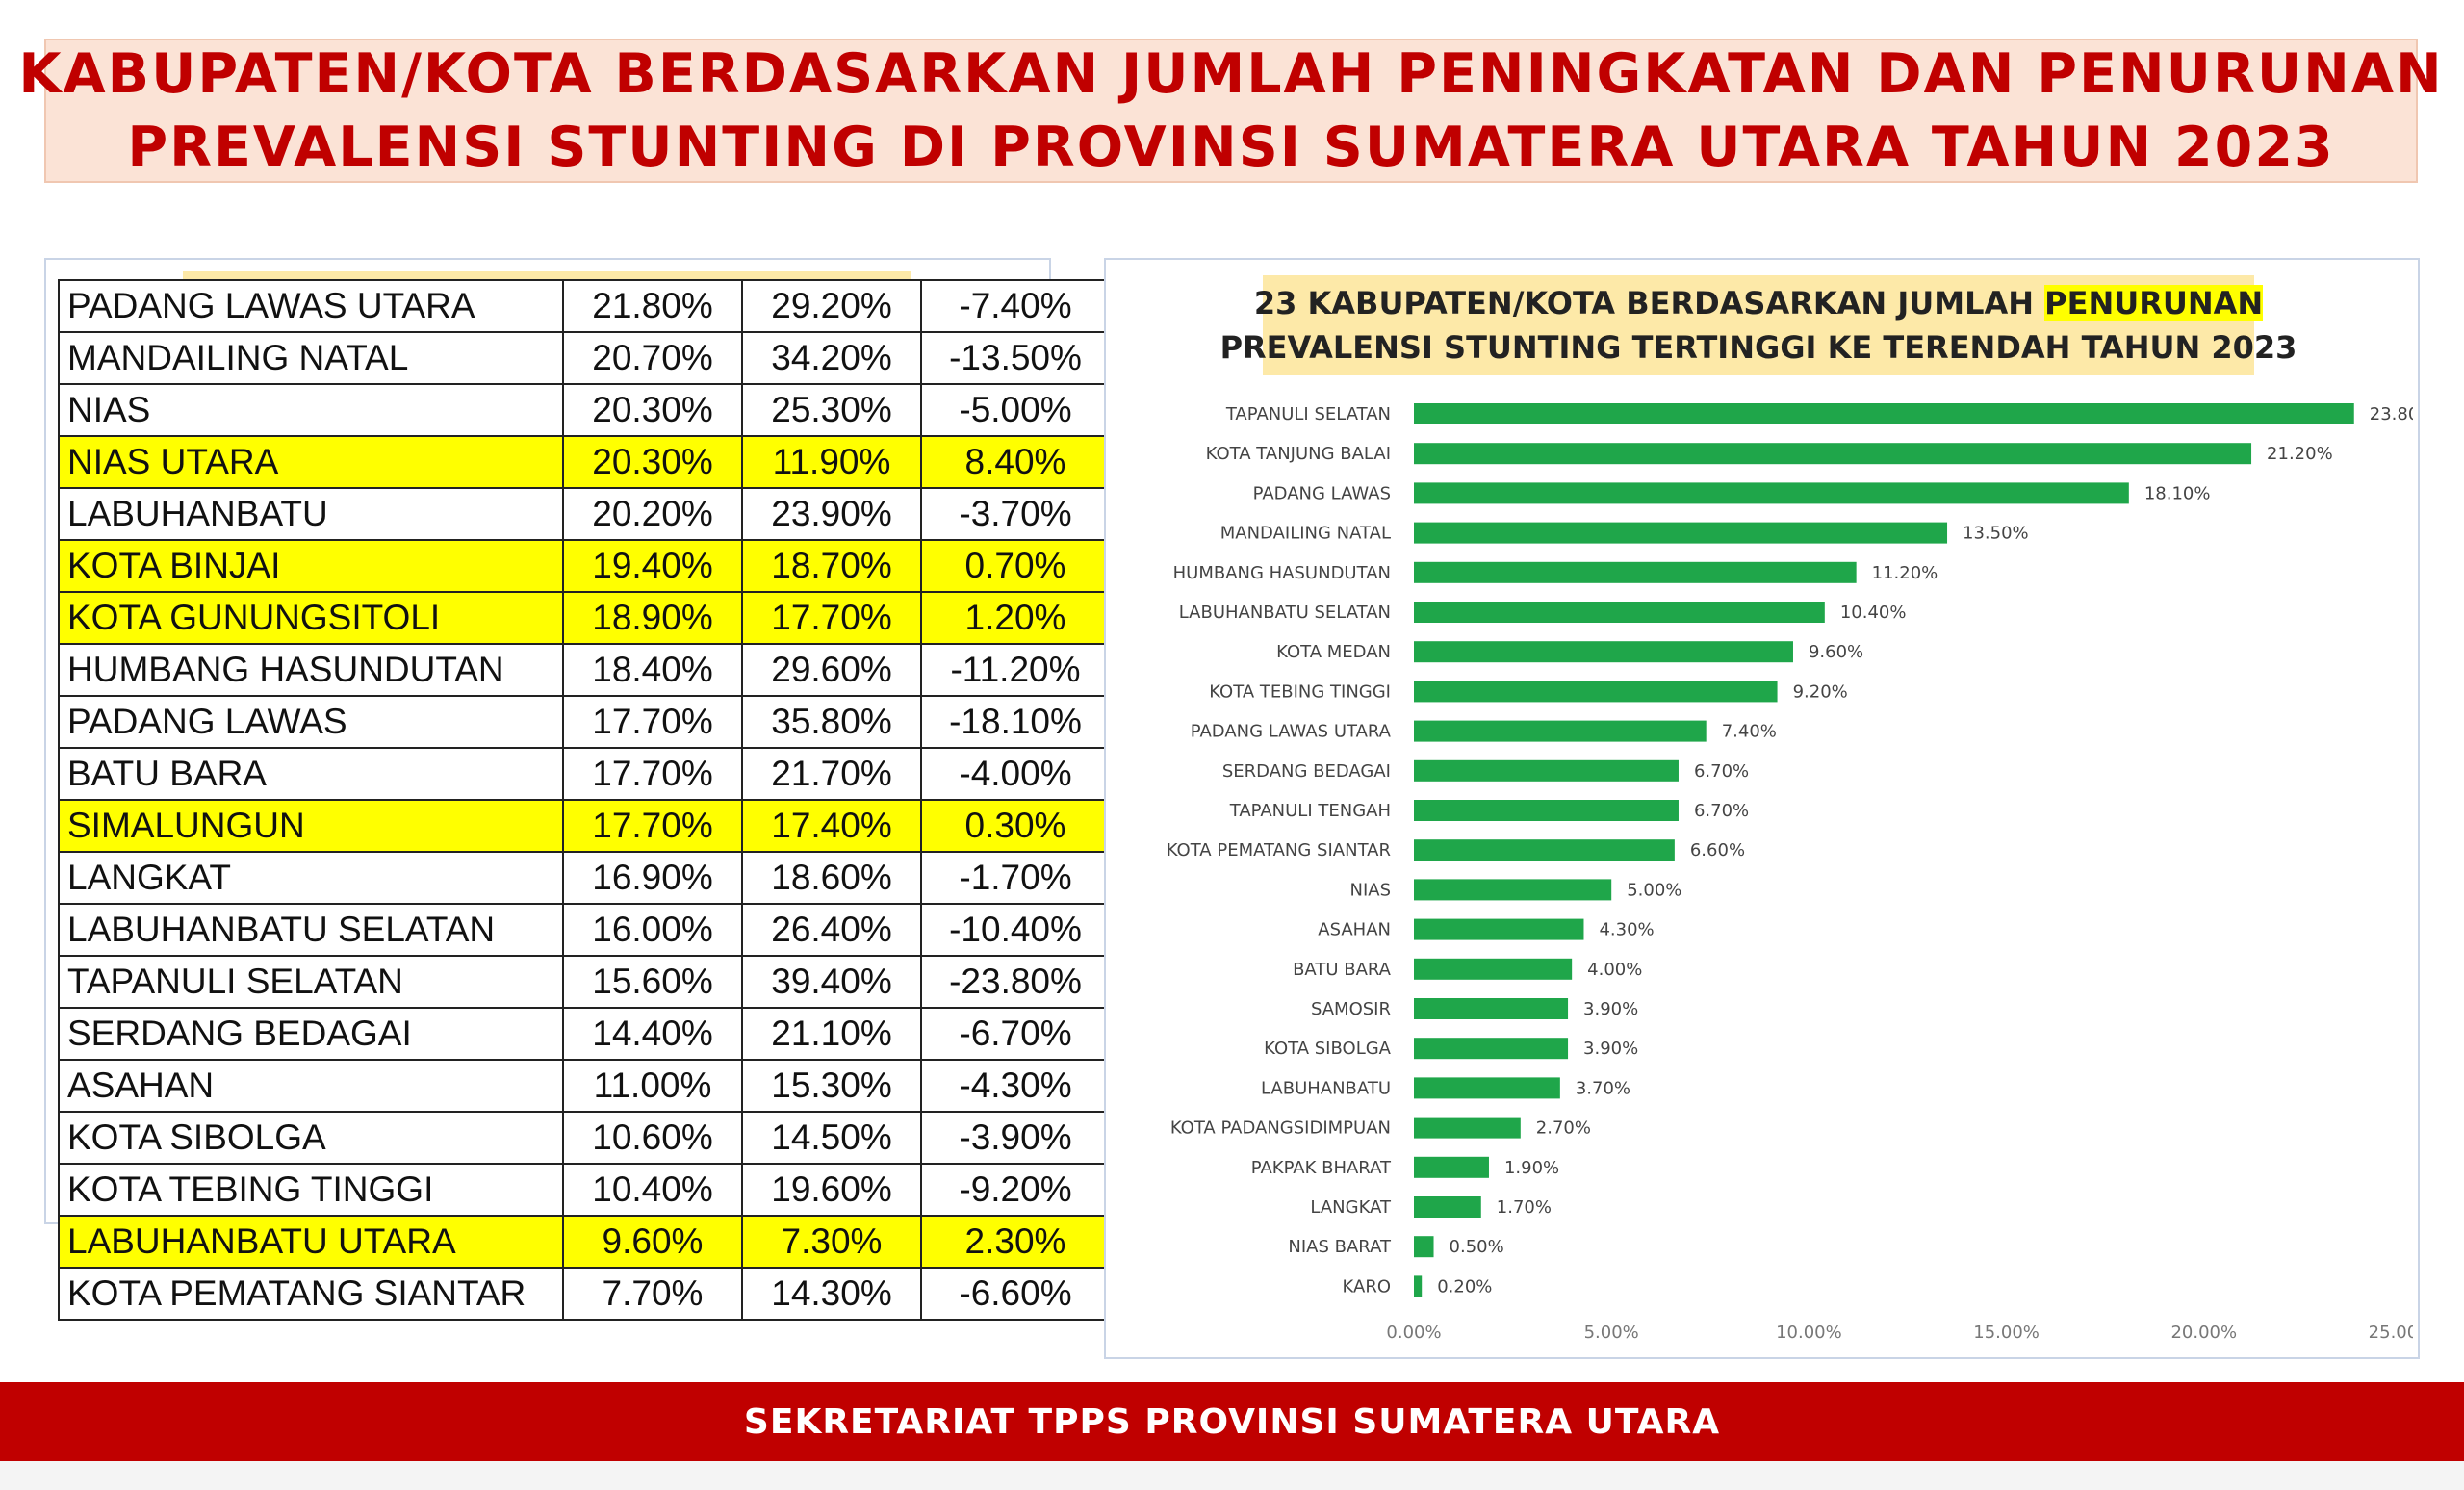 The width and height of the screenshot is (2464, 1490). I want to click on region-name-cell: KOTA BINJAI, so click(311, 566).